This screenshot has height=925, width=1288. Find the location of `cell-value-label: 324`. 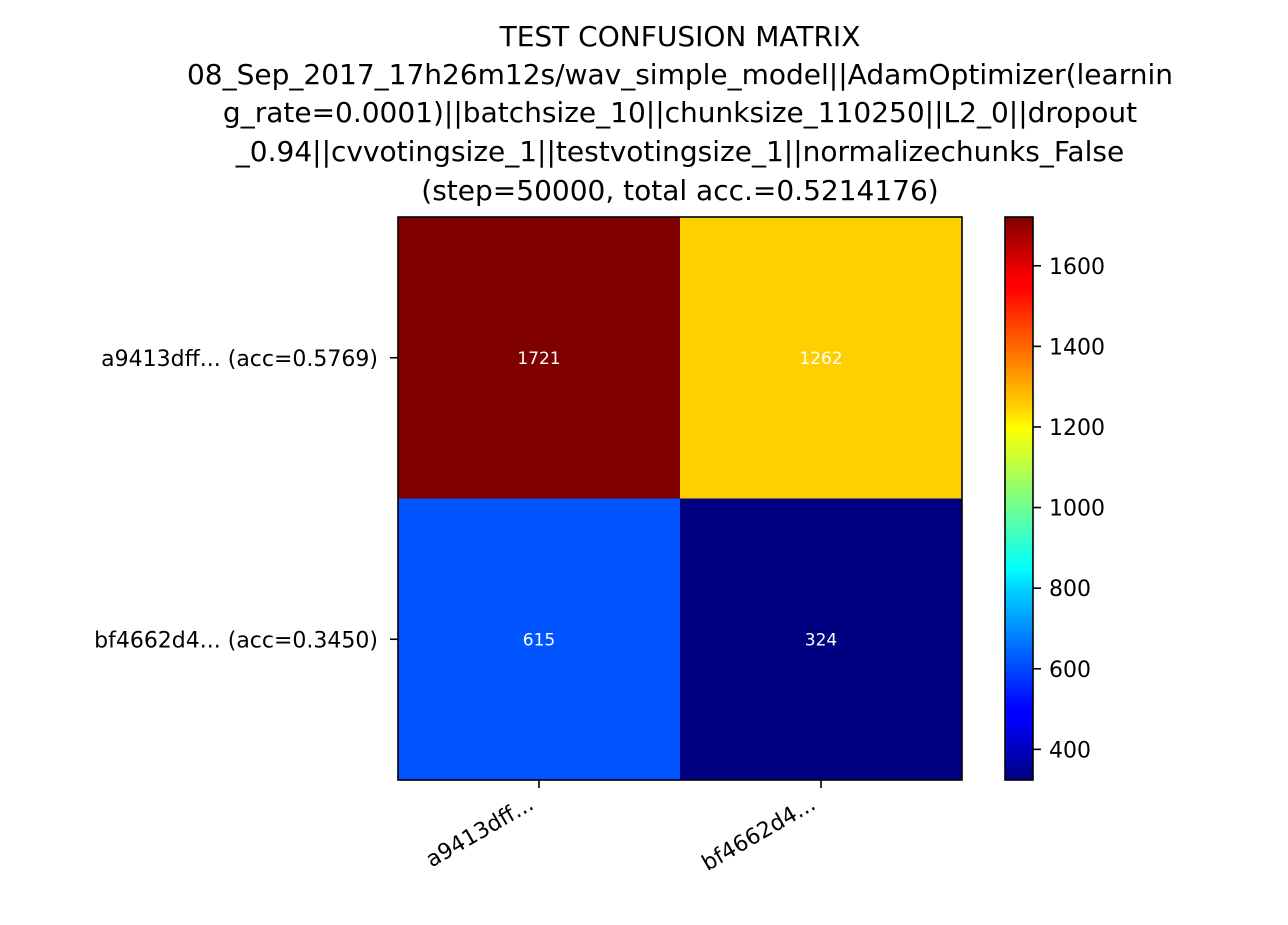

cell-value-label: 324 is located at coordinates (821, 640).